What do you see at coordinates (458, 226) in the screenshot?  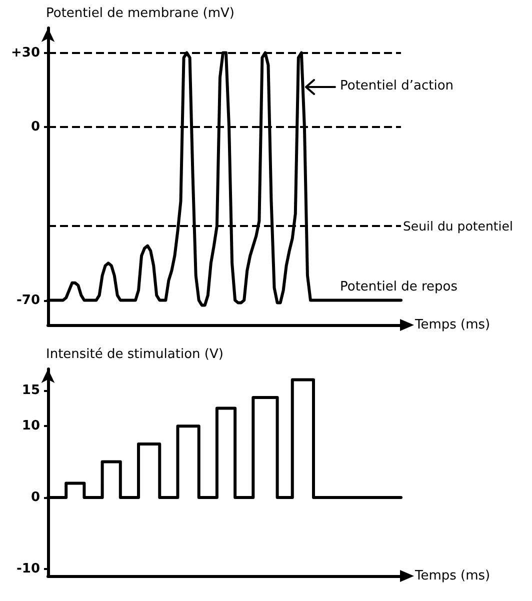 I see `ref-line-label: Seuil du potentiel` at bounding box center [458, 226].